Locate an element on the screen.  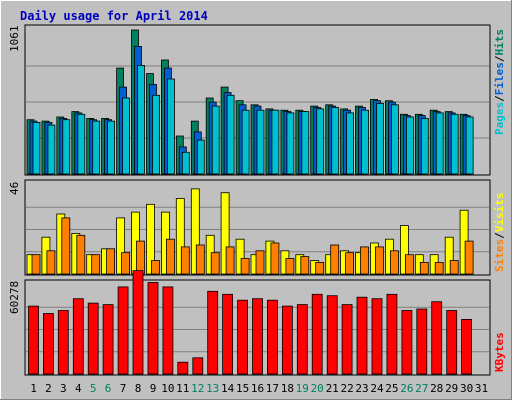
x-tick-label-23: 23 is located at coordinates (361, 388).